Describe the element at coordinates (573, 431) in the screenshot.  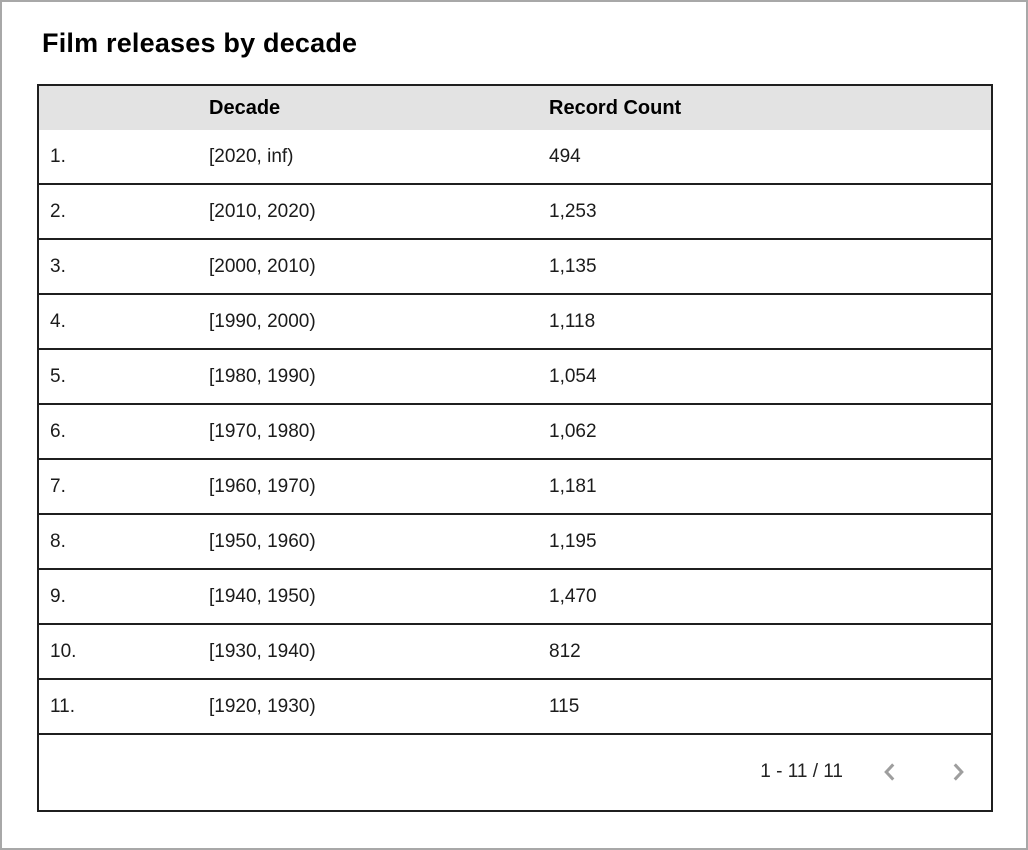
I see `record-count-cell: 1,062` at that location.